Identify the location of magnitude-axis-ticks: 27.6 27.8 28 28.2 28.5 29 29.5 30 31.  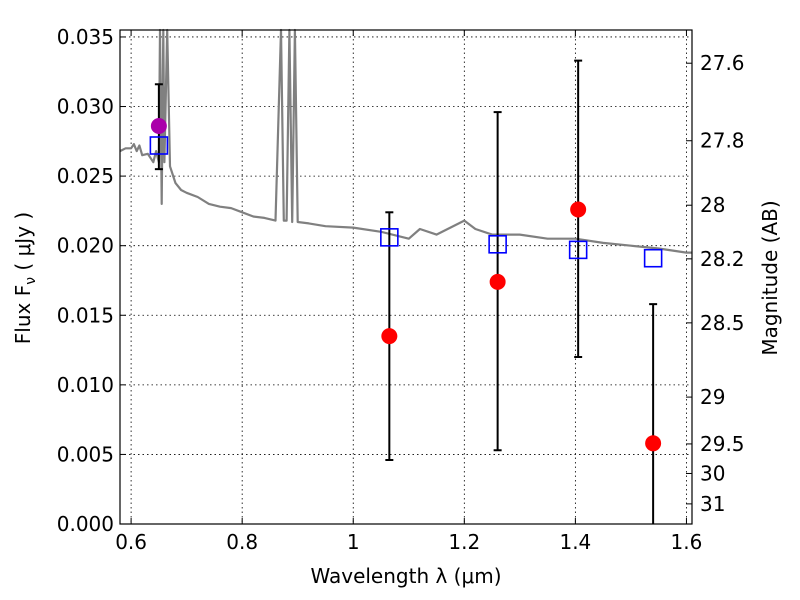
(715, 283).